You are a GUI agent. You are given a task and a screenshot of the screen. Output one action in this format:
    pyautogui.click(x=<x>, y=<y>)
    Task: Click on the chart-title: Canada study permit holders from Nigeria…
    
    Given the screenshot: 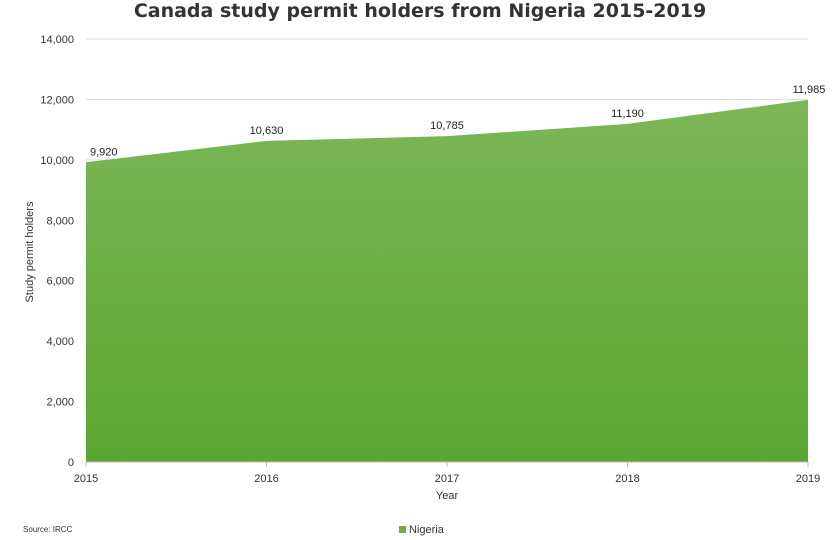 What is the action you would take?
    pyautogui.click(x=420, y=11)
    